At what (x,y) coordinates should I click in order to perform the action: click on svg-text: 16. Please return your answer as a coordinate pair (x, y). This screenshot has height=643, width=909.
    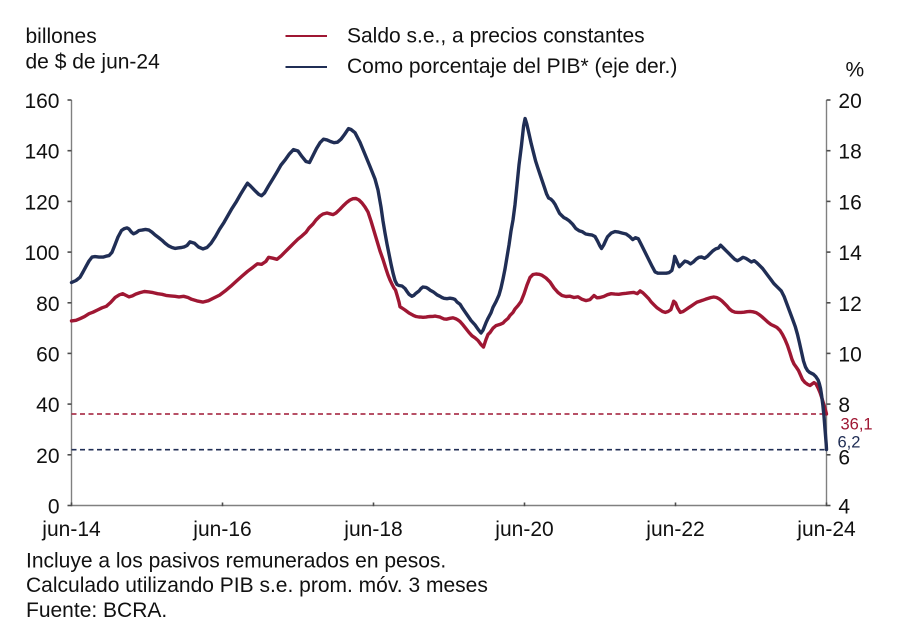
    Looking at the image, I should click on (849, 202).